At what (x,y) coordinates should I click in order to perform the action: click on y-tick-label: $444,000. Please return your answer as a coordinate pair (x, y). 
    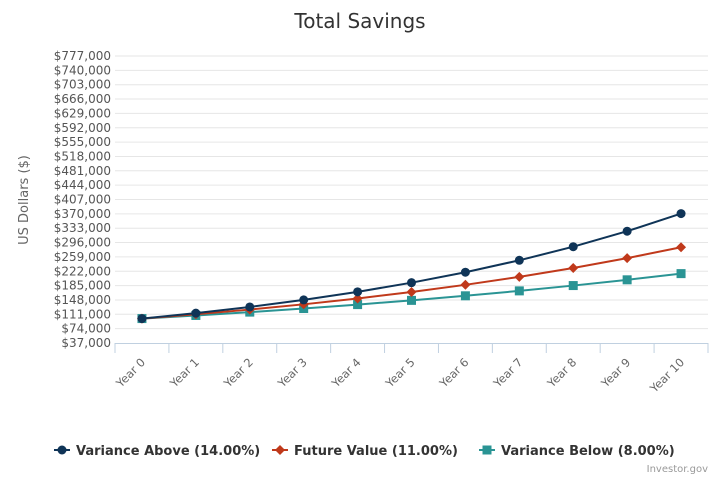
    Looking at the image, I should click on (82, 185).